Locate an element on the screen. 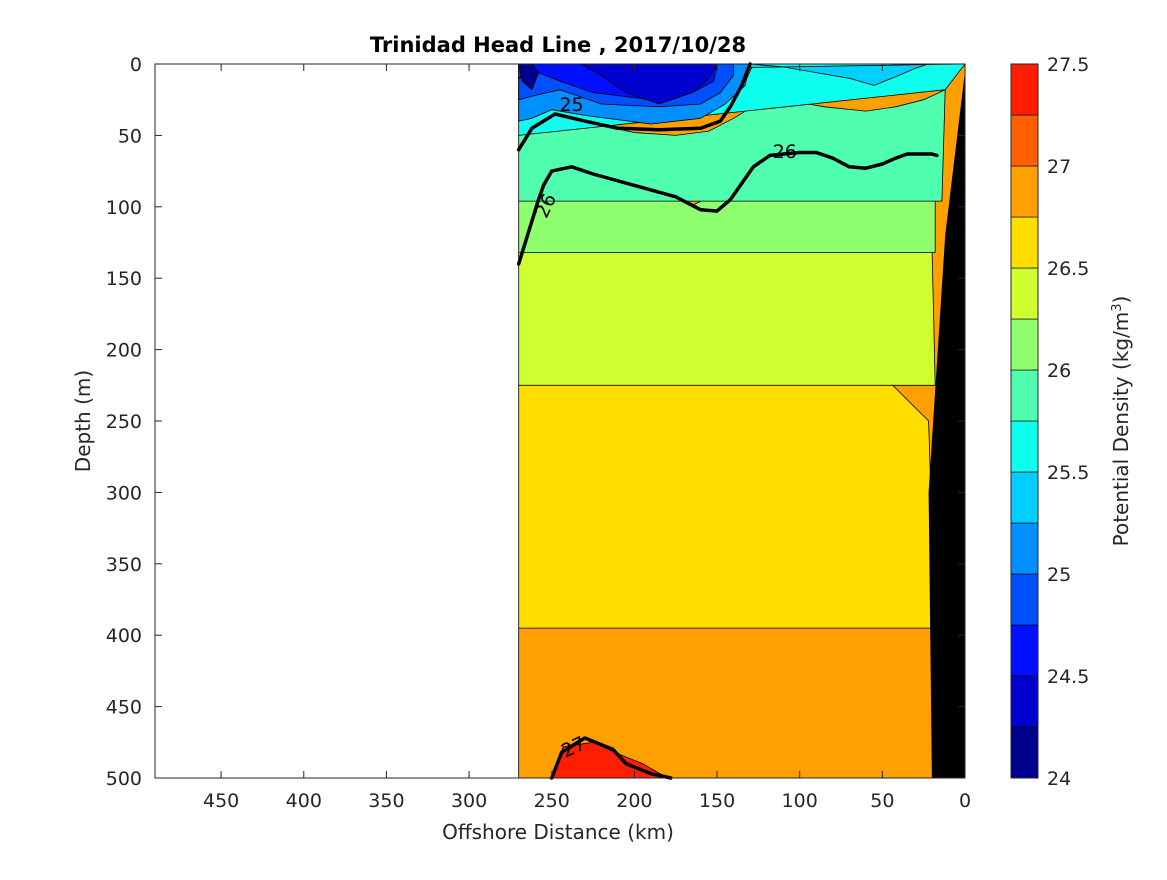  colorbar-frame is located at coordinates (1024, 421).